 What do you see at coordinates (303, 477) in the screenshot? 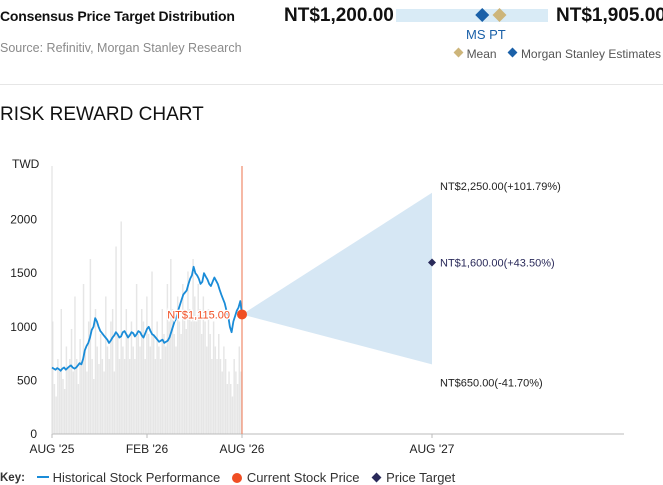
I see `key-current-label: Current Stock Price` at bounding box center [303, 477].